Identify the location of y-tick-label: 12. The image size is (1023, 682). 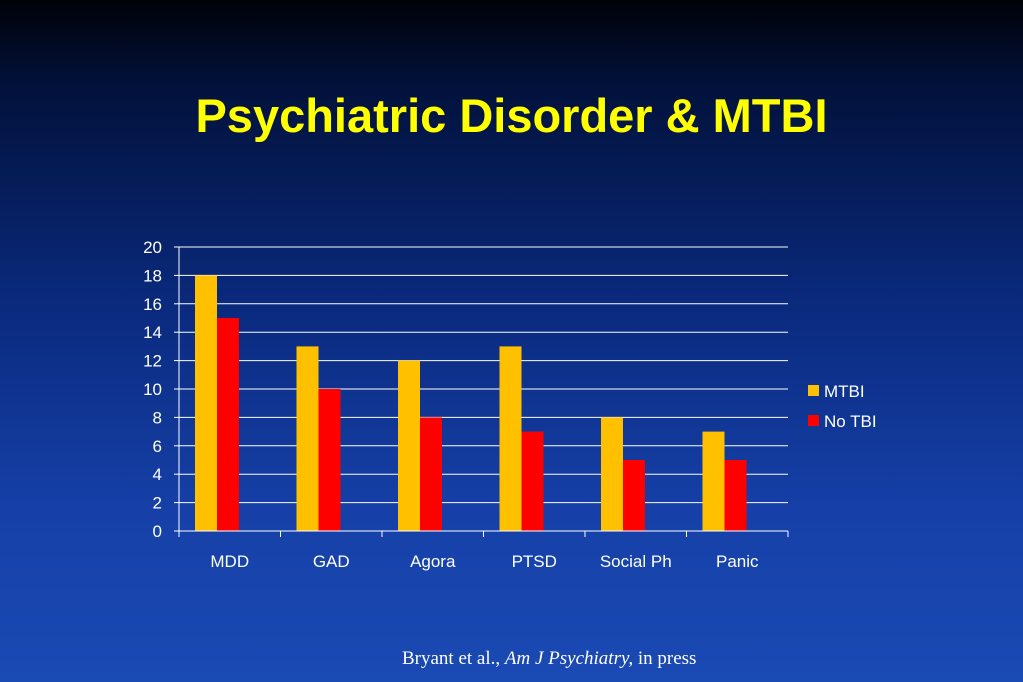
(152, 361).